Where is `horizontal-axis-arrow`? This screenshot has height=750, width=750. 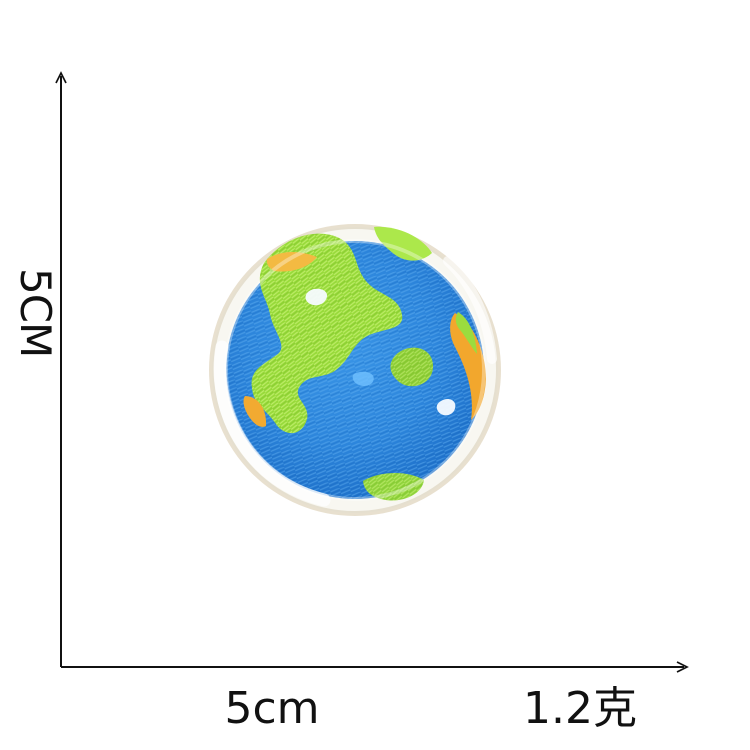 horizontal-axis-arrow is located at coordinates (682, 667).